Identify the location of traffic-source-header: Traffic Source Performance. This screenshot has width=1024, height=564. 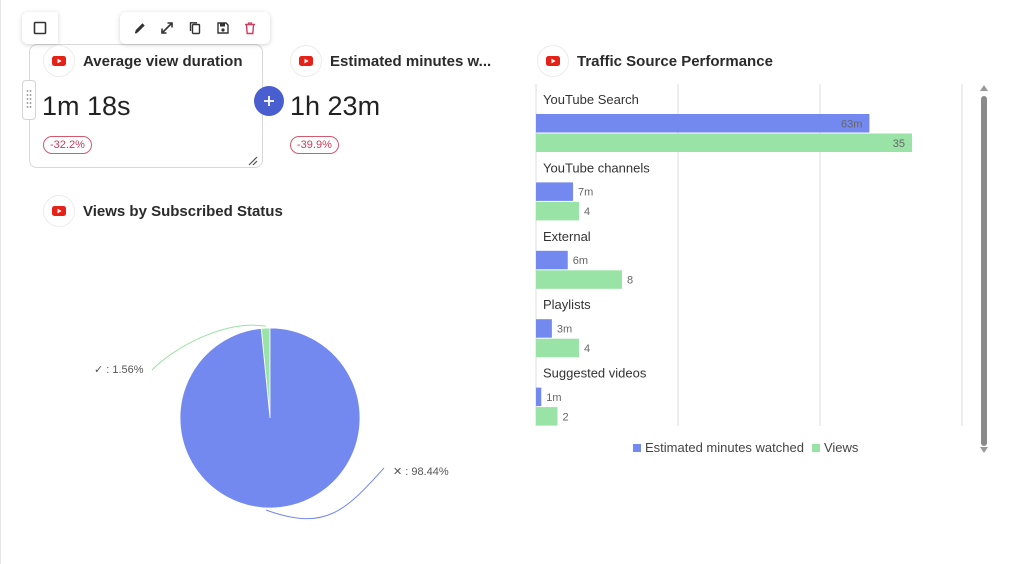
(655, 61).